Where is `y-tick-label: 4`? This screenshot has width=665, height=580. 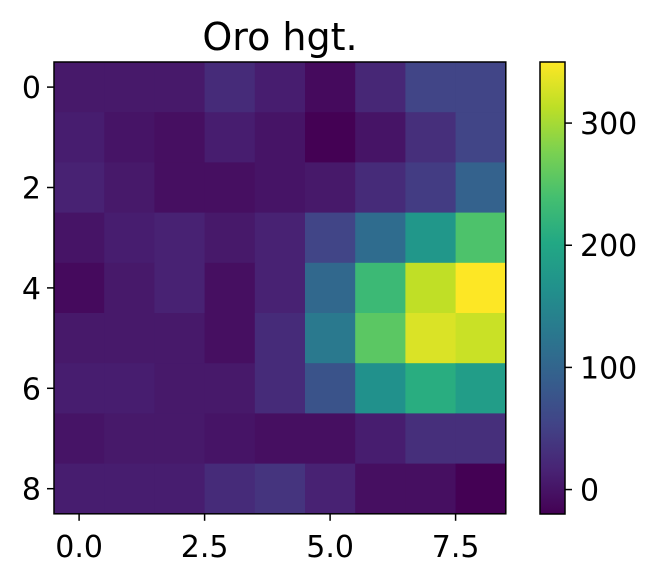
y-tick-label: 4 is located at coordinates (31, 289).